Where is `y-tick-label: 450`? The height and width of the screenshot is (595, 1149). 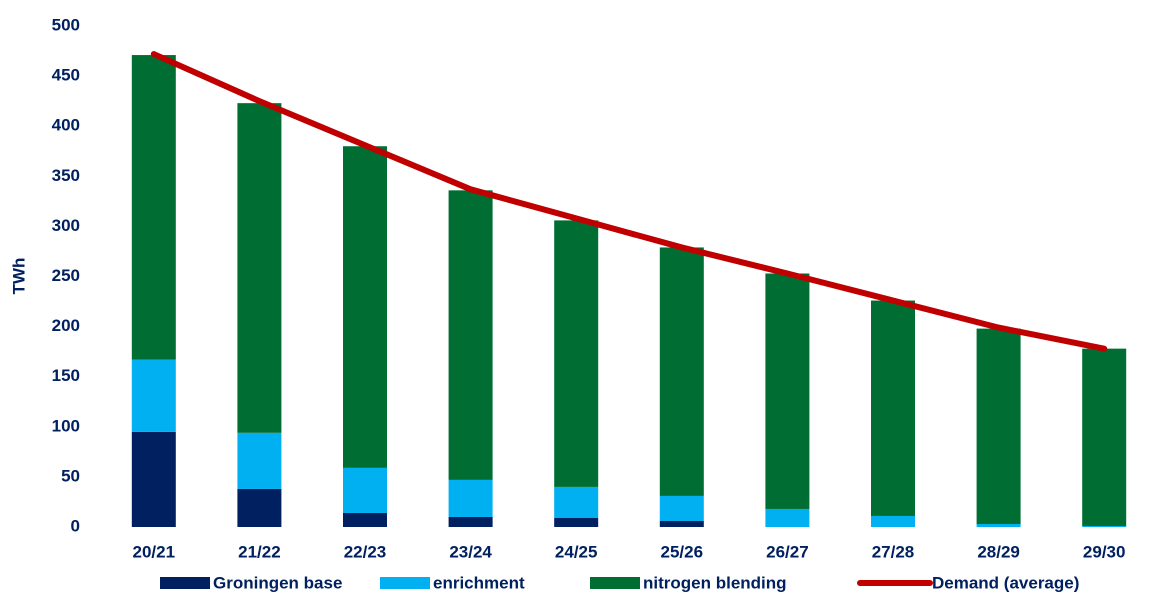
y-tick-label: 450 is located at coordinates (66, 75).